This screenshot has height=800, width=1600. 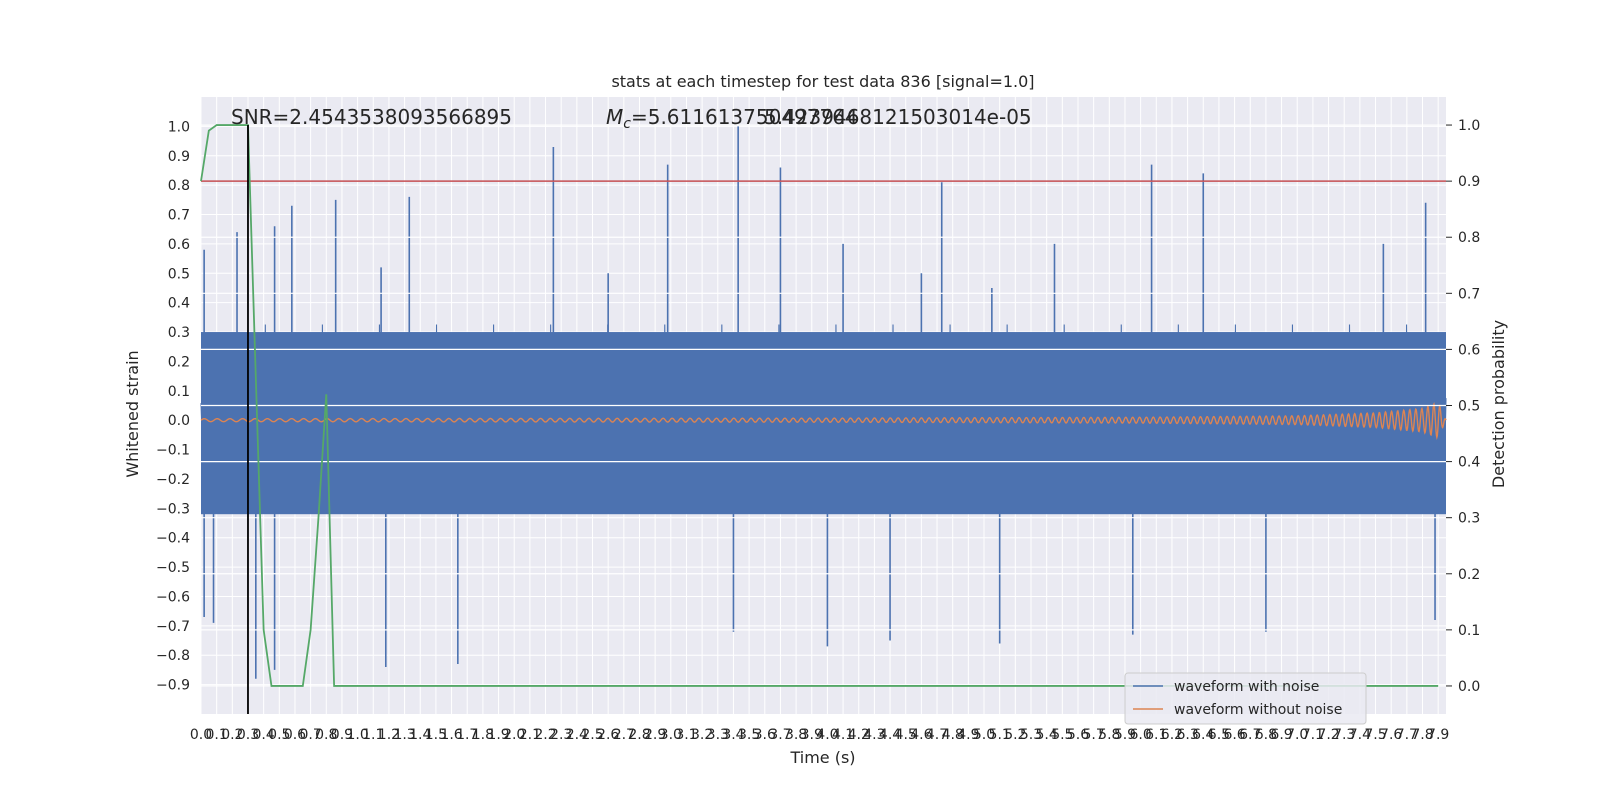 What do you see at coordinates (371, 117) in the screenshot?
I see `snr-annotation: SNR=2.4543538093566895` at bounding box center [371, 117].